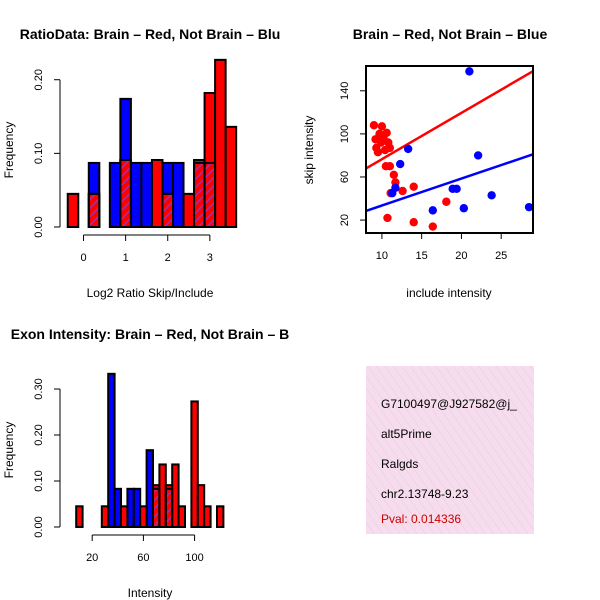 This screenshot has width=600, height=600. Describe the element at coordinates (345, 177) in the screenshot. I see `scatter-y-tick-label: 60` at that location.